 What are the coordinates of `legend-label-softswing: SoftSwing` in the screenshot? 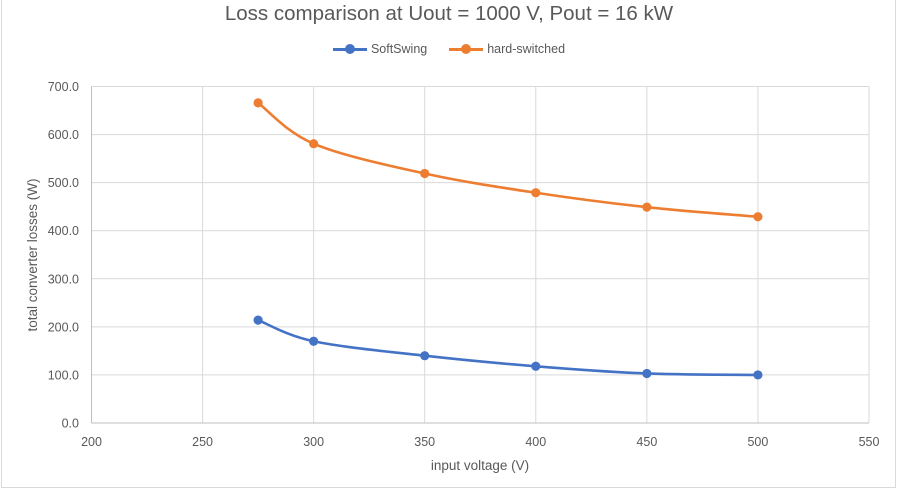 It's located at (399, 49).